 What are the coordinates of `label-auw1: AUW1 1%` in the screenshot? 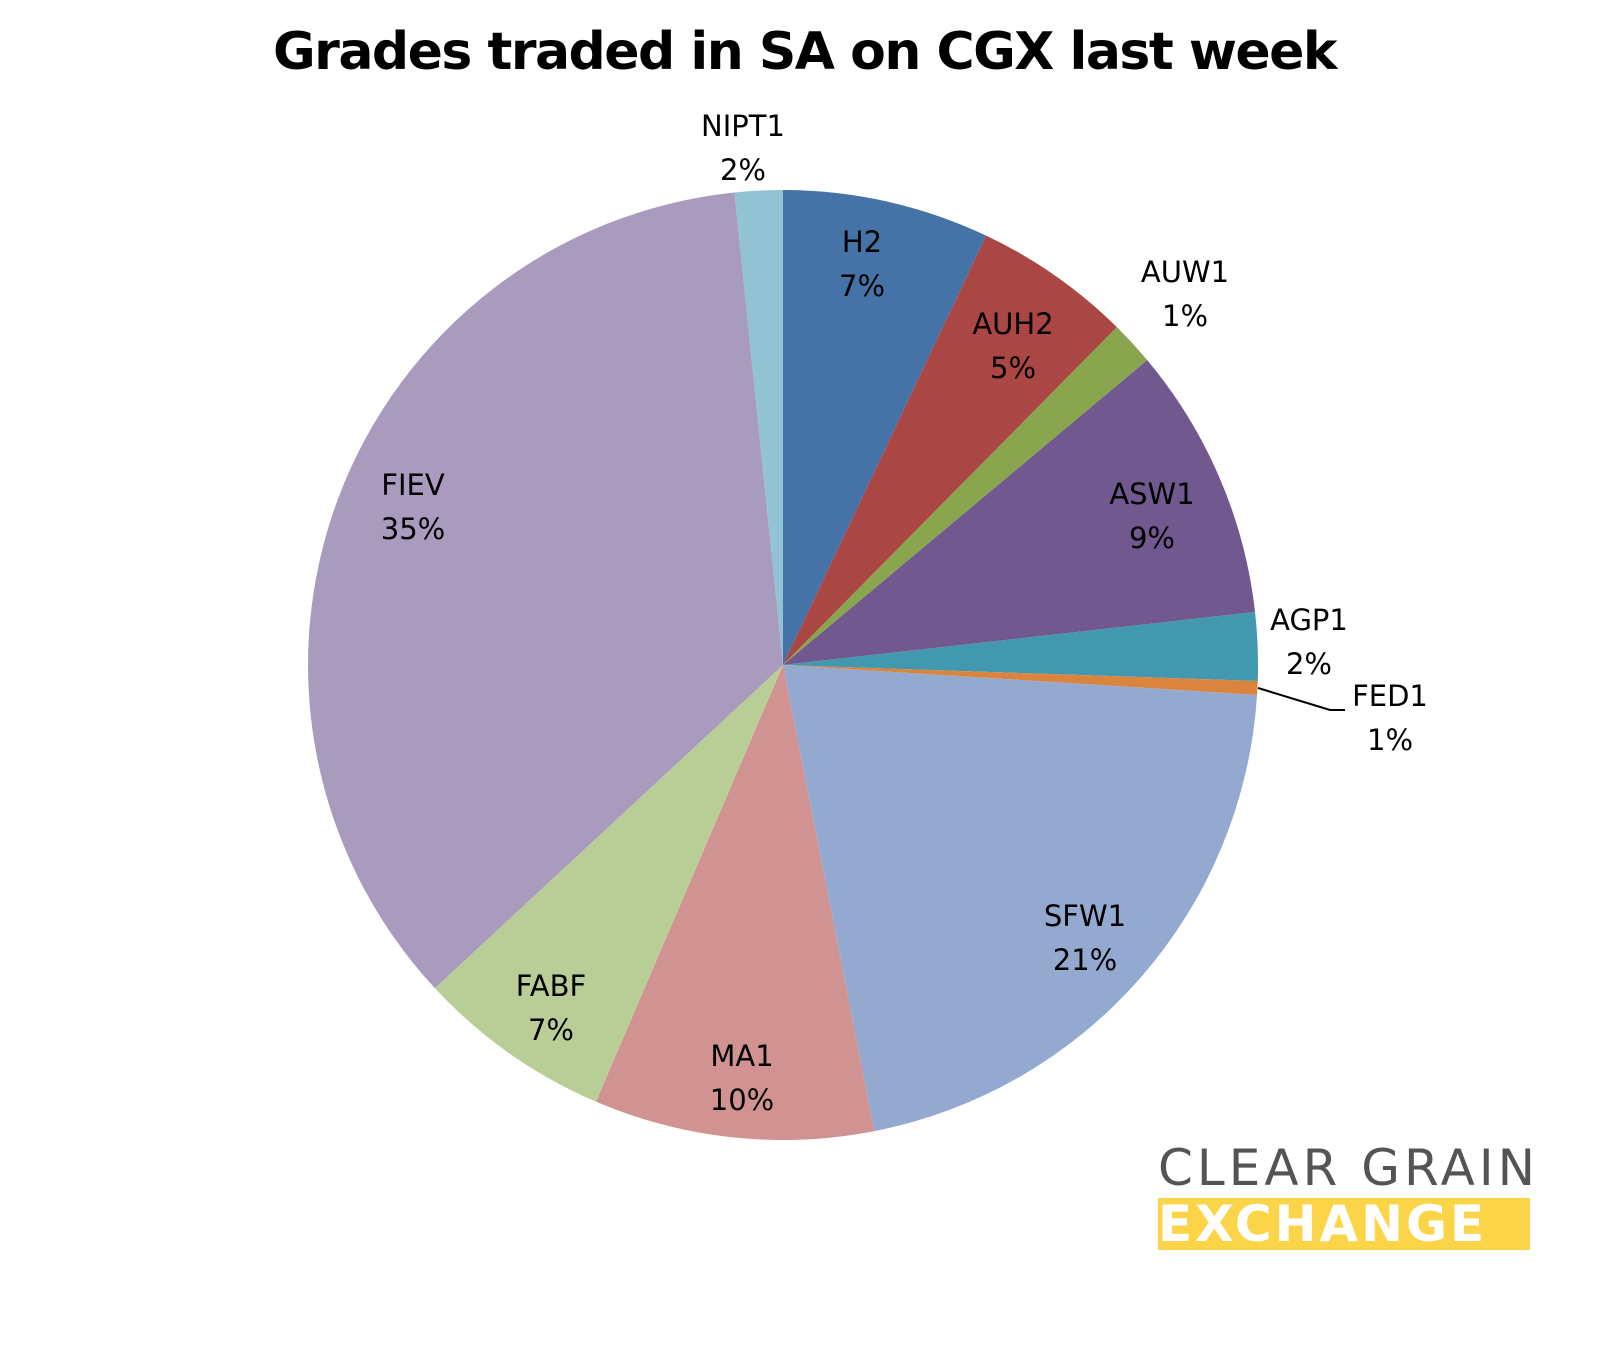 It's located at (1185, 294).